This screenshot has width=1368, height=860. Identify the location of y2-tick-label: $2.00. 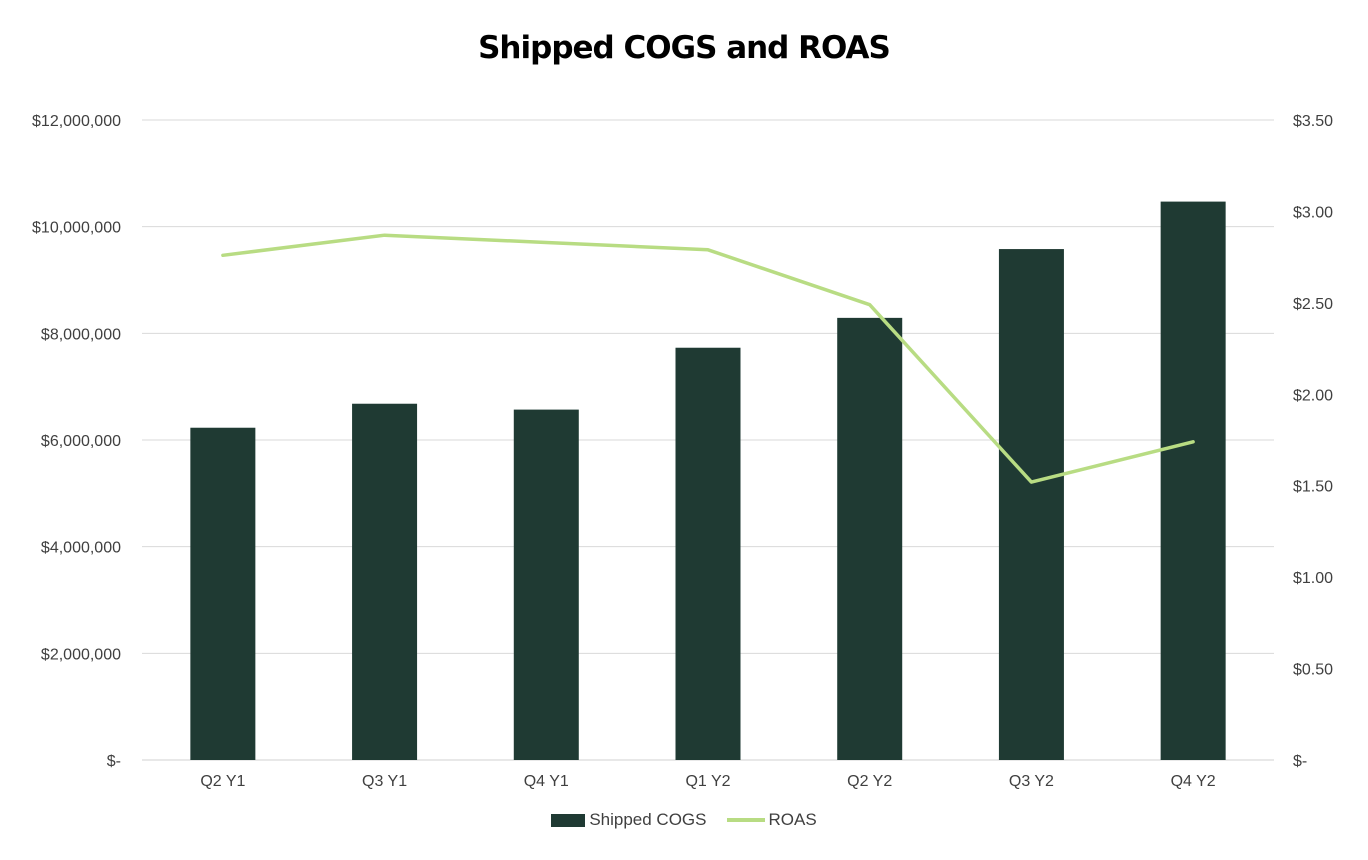
(1313, 395).